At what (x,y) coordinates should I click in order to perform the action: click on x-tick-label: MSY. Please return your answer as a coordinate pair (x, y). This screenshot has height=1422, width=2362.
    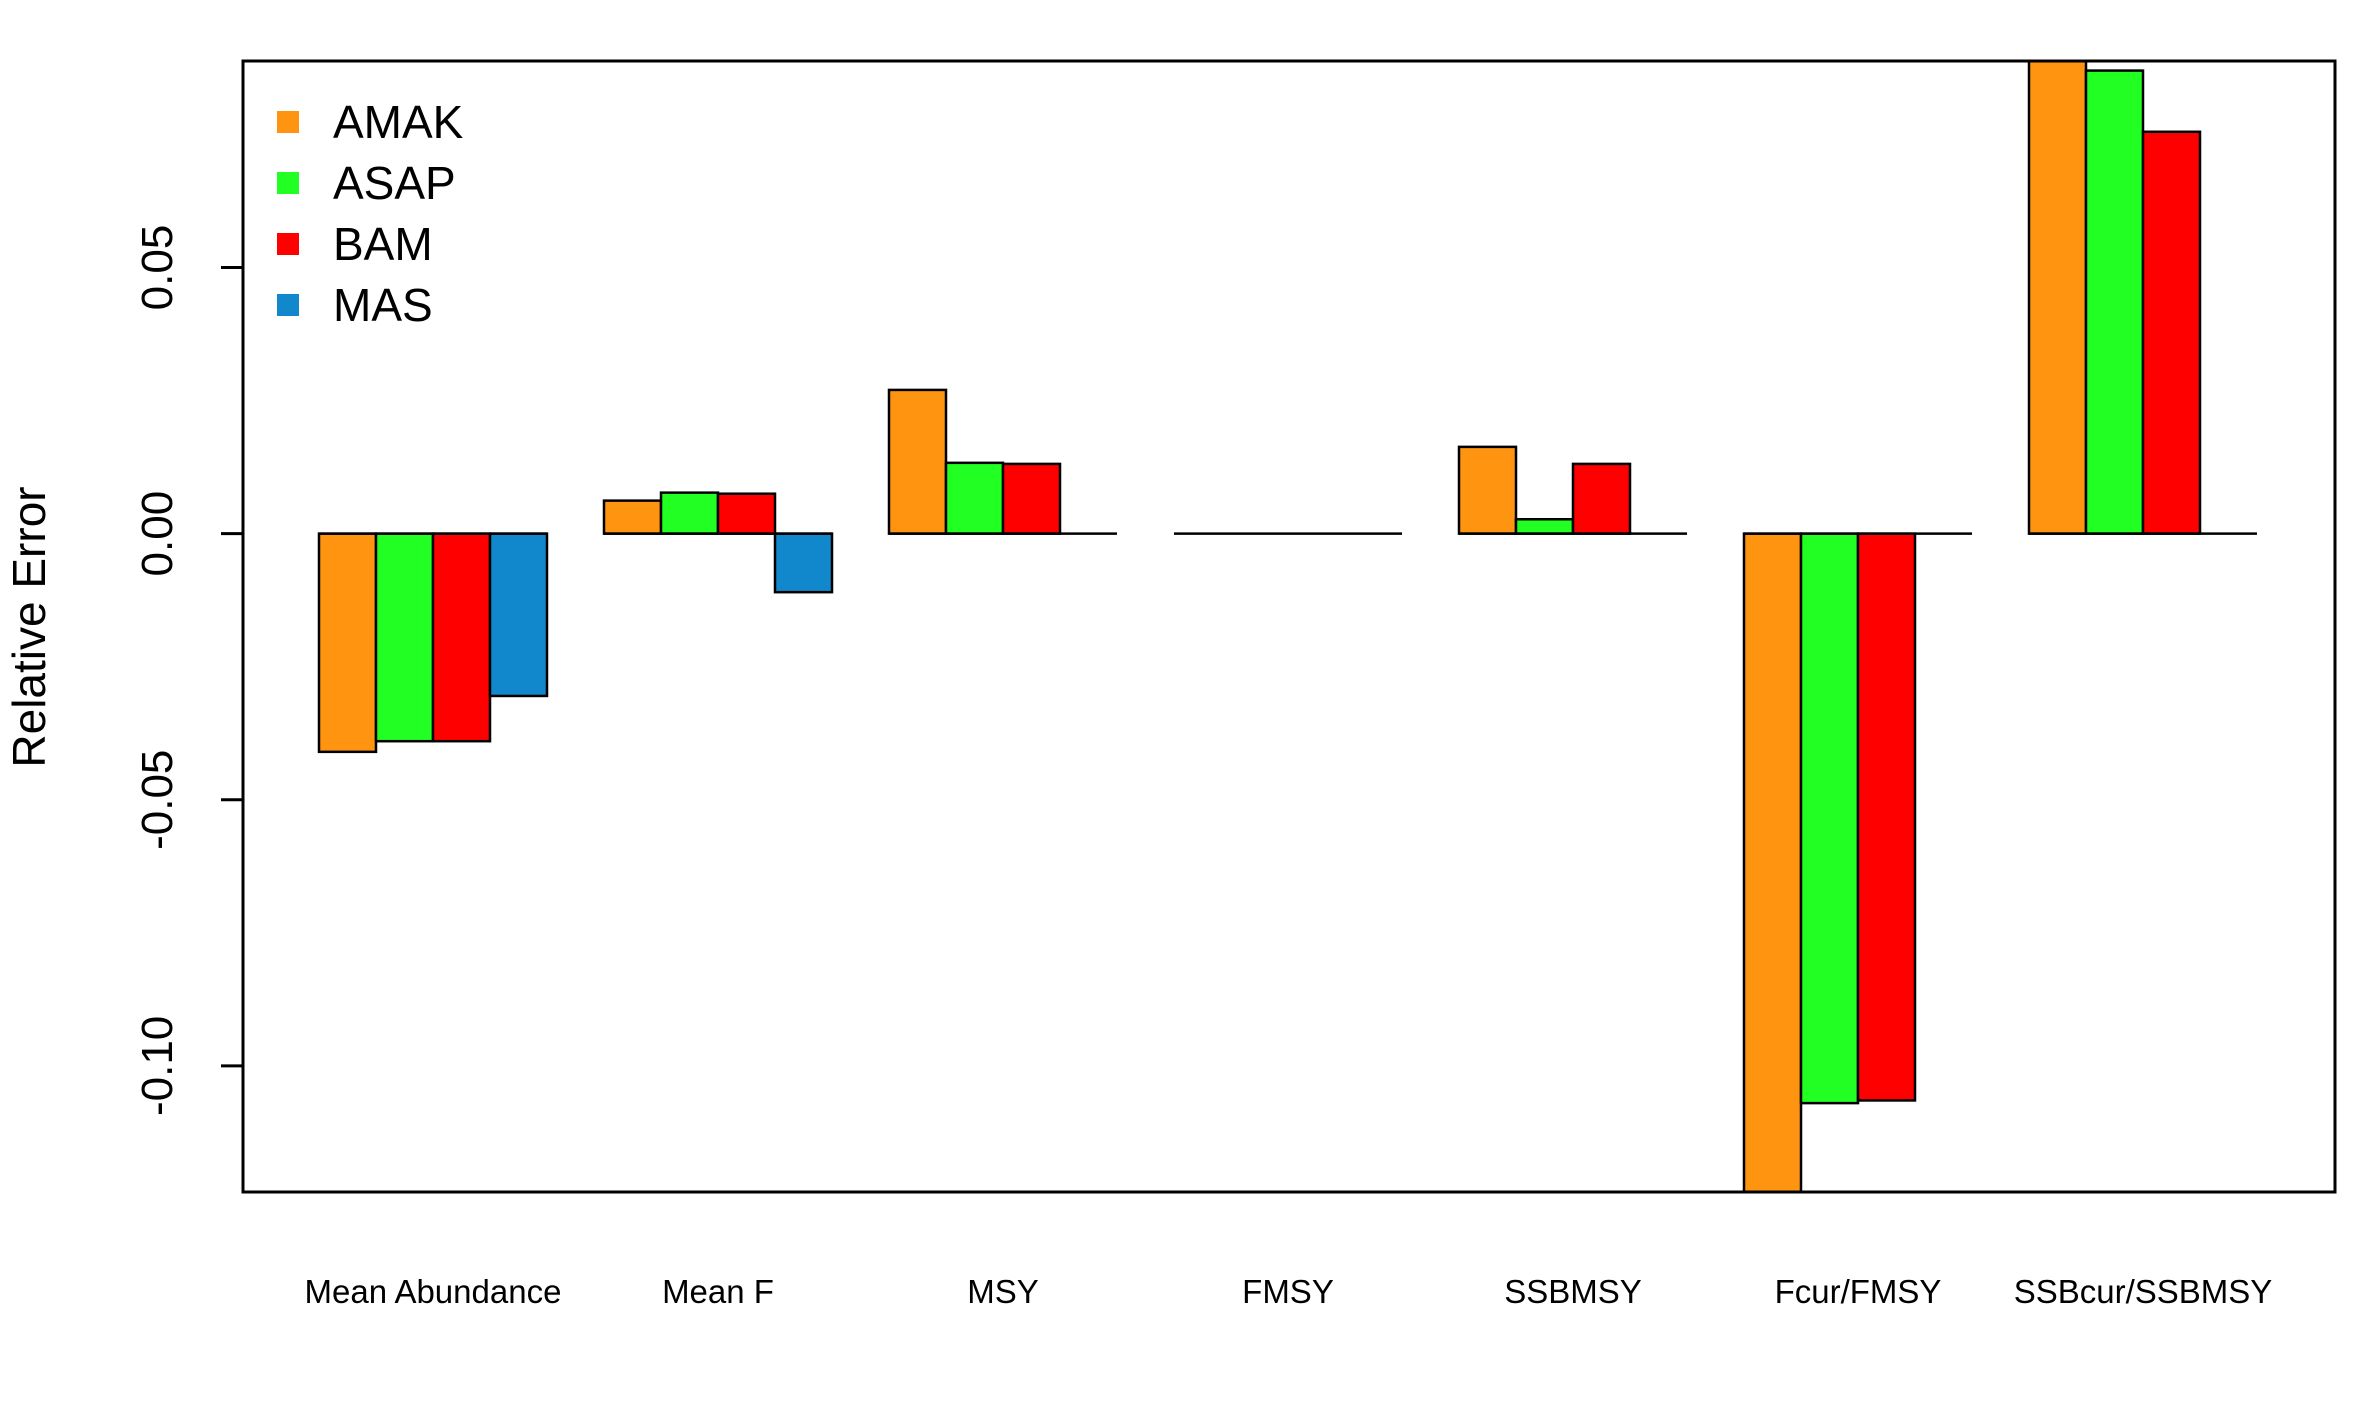
    Looking at the image, I should click on (1003, 1291).